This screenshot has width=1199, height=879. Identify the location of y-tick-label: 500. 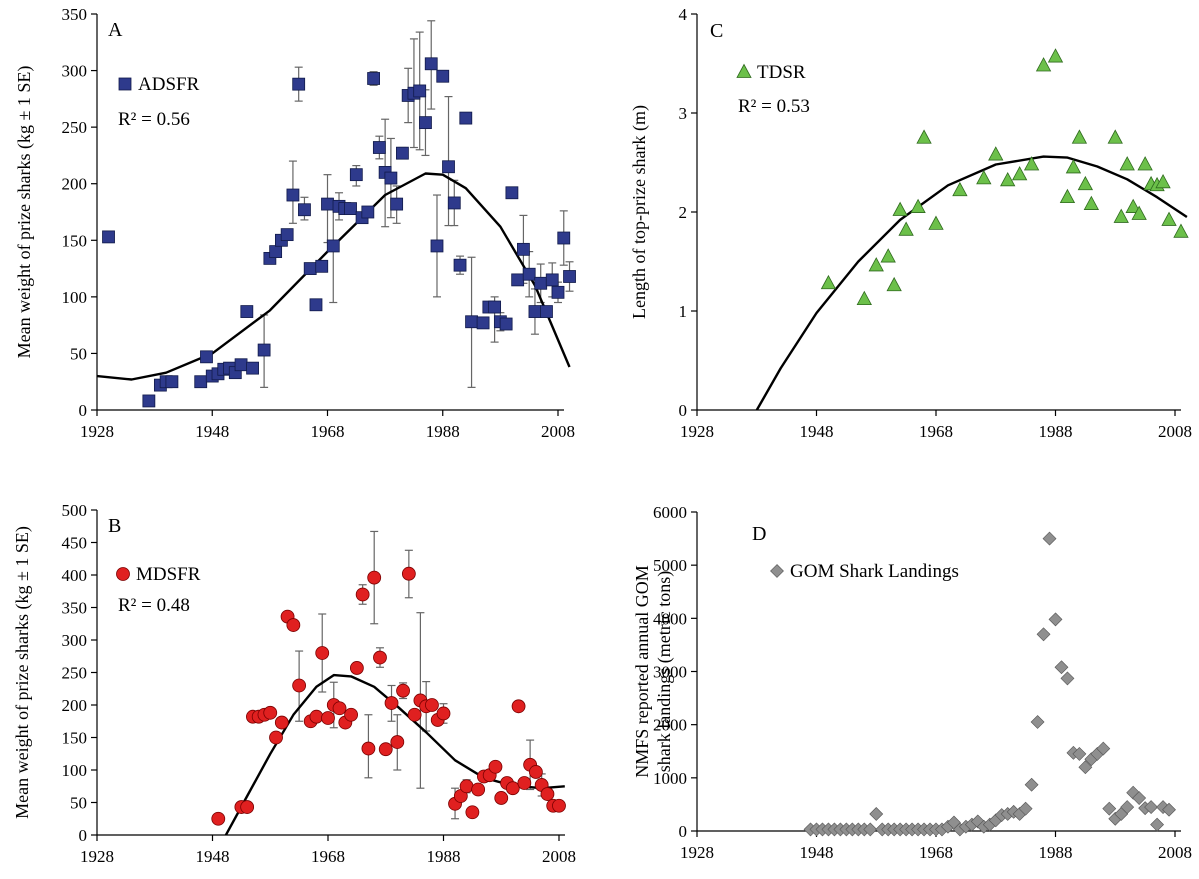
(75, 510).